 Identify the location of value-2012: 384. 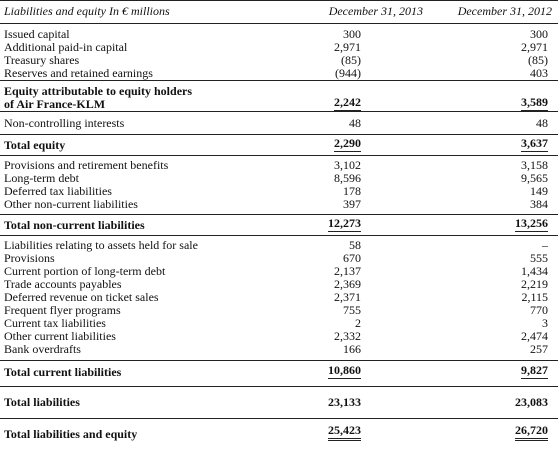
(539, 204).